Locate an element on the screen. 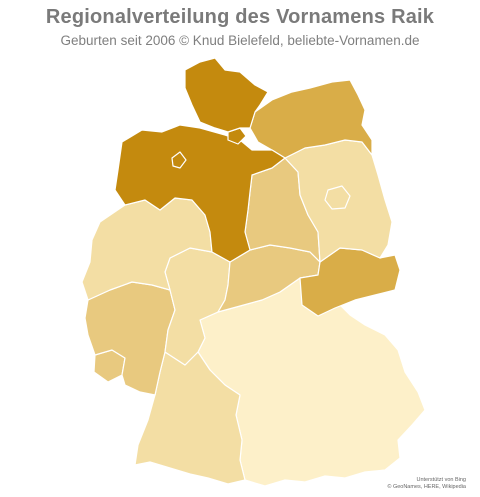  region-niedersachsen is located at coordinates (200, 193).